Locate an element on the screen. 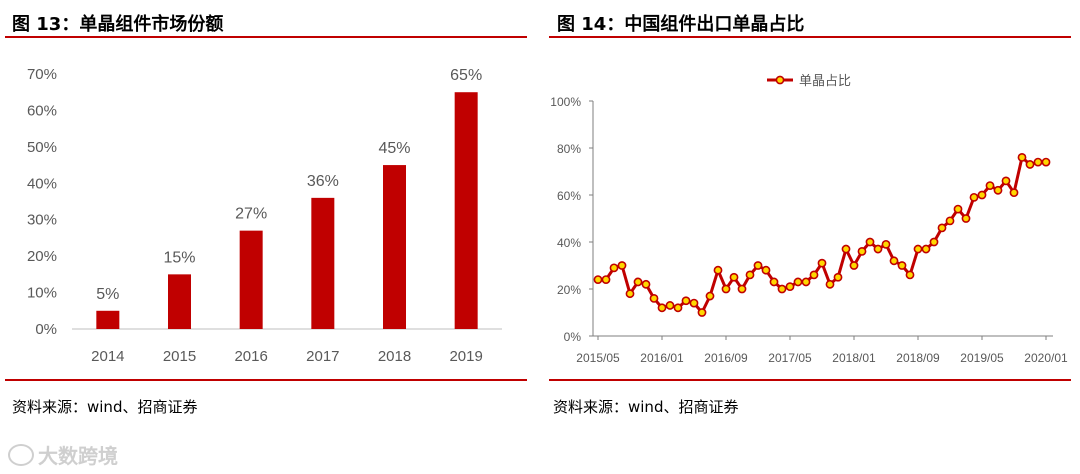  y-tick-label: 70% is located at coordinates (42, 74).